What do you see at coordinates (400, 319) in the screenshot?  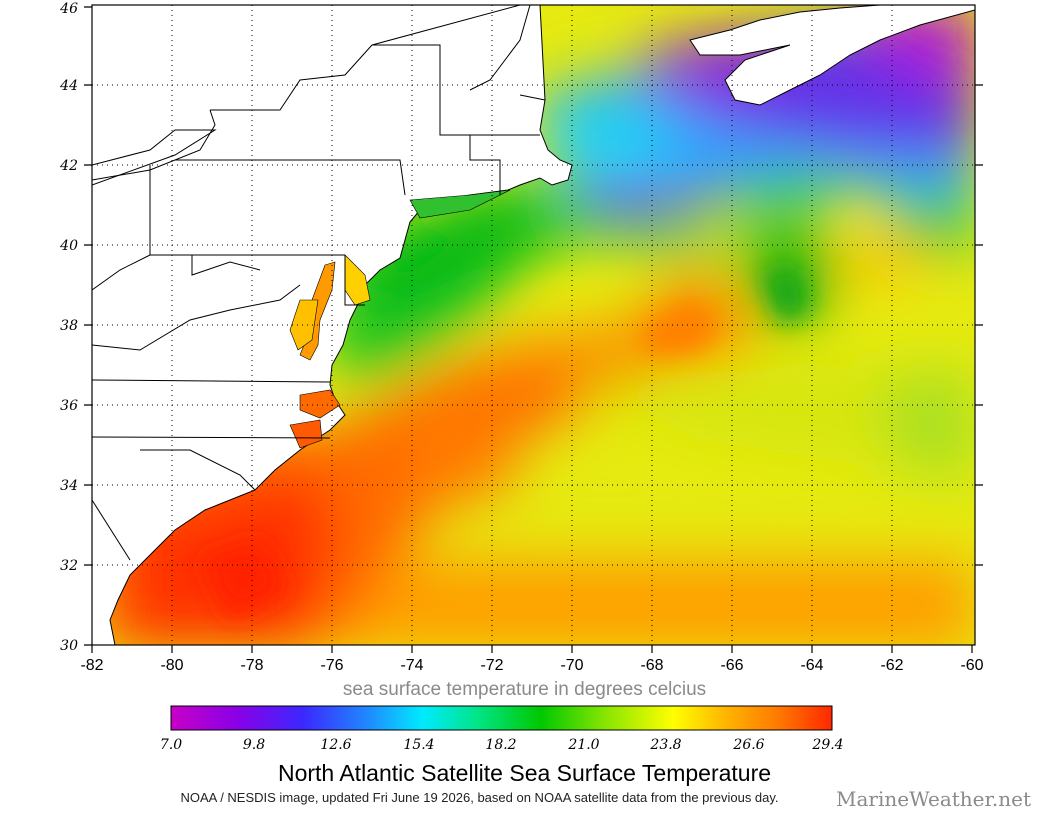 I see `coastal-bays` at bounding box center [400, 319].